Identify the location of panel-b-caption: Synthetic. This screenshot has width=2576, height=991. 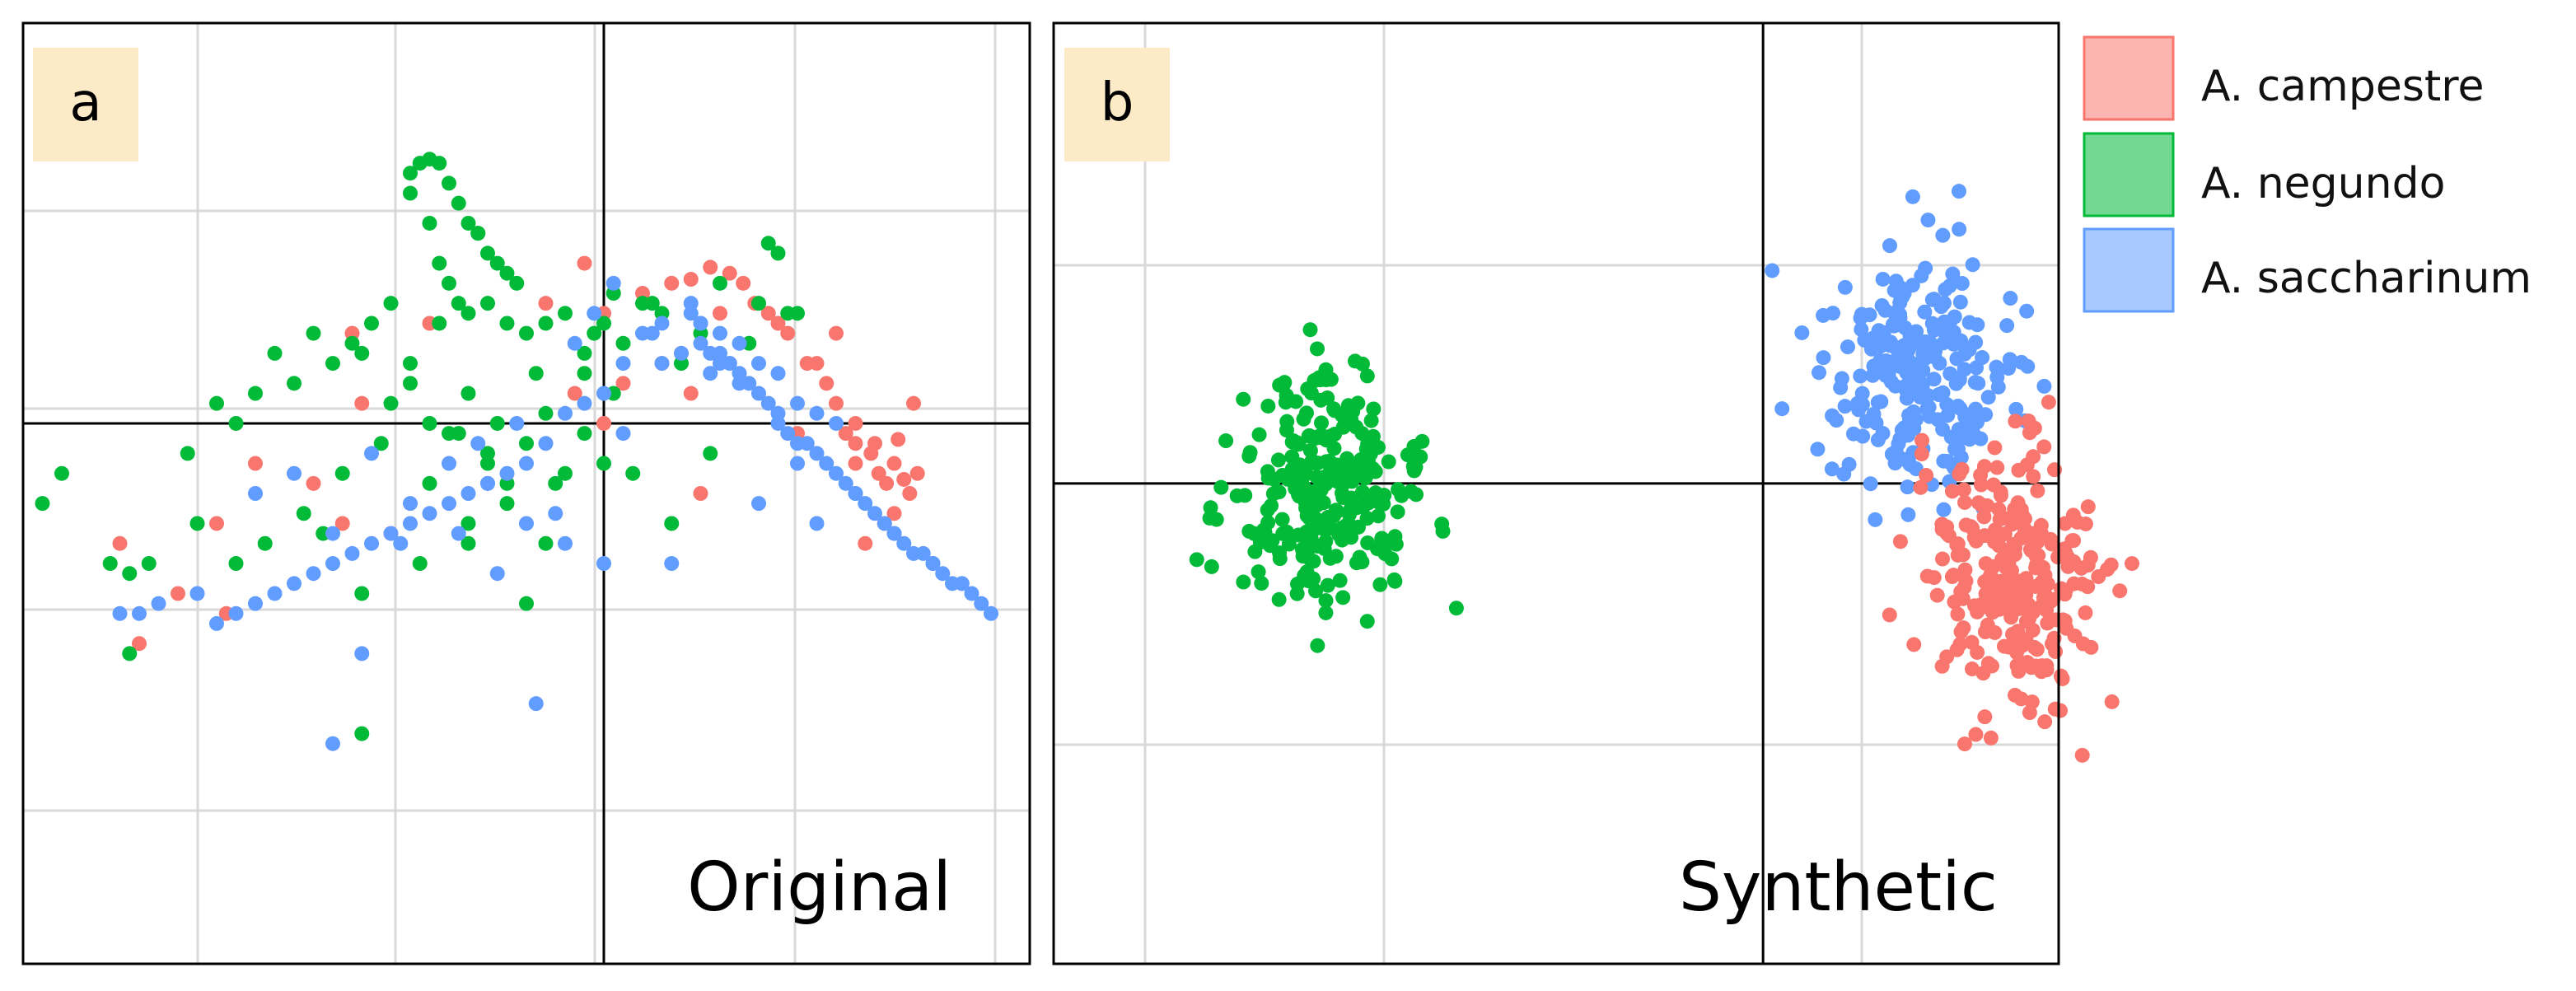
(1838, 887).